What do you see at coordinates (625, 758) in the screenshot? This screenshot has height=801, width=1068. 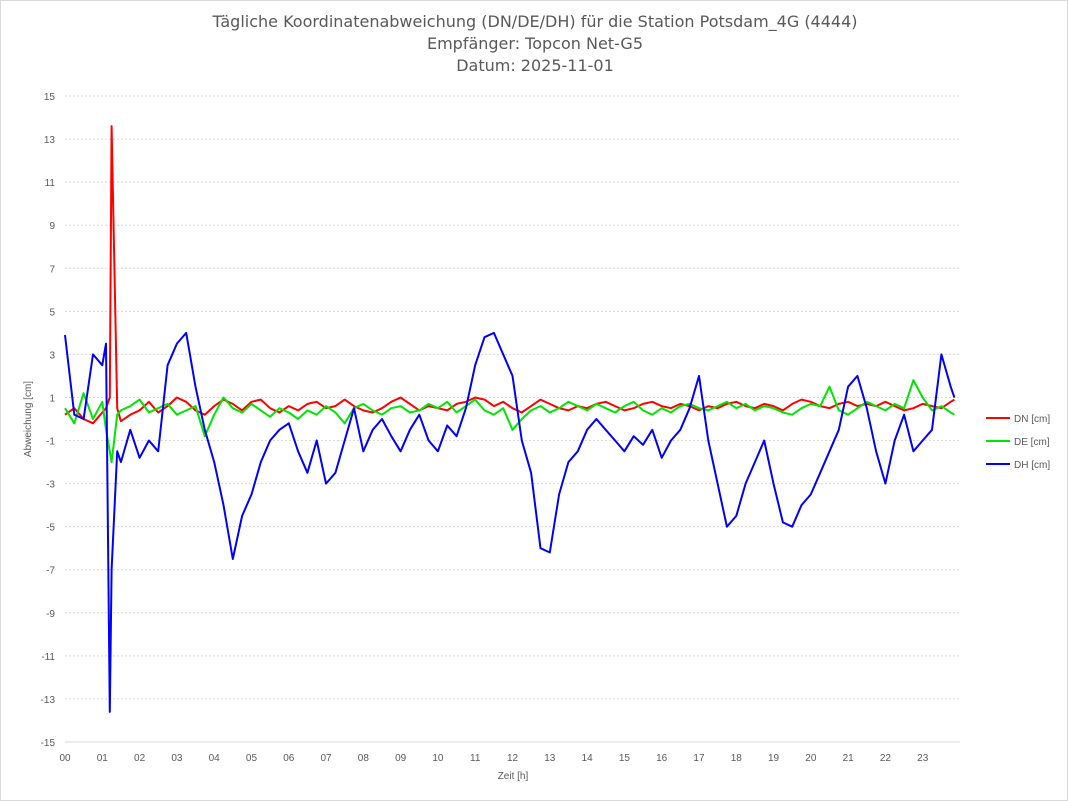 I see `x-tick-label: 15` at bounding box center [625, 758].